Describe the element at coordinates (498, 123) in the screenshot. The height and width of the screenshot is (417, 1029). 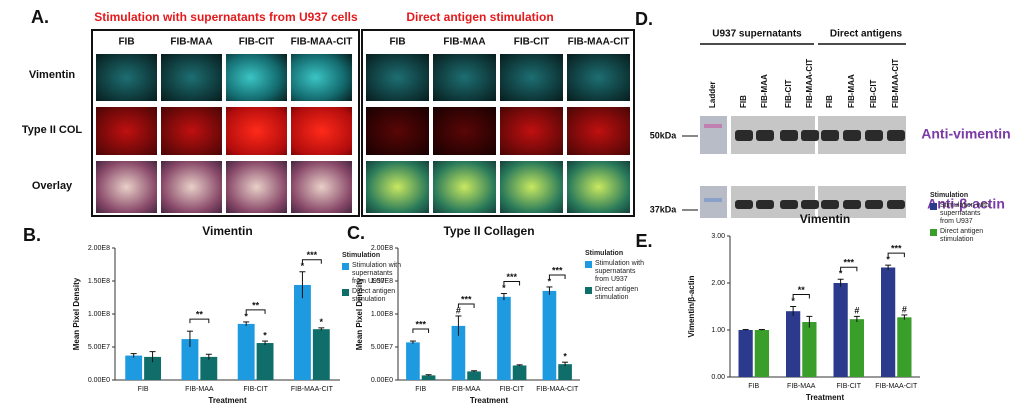
I see `image-frame` at that location.